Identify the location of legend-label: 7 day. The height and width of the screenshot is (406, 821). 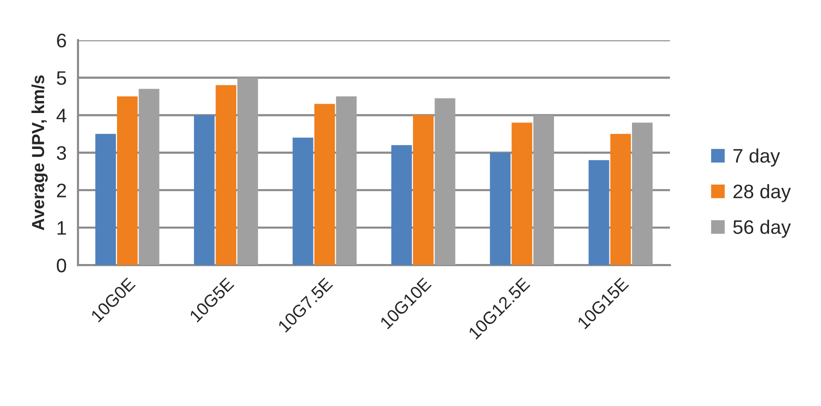
(757, 157).